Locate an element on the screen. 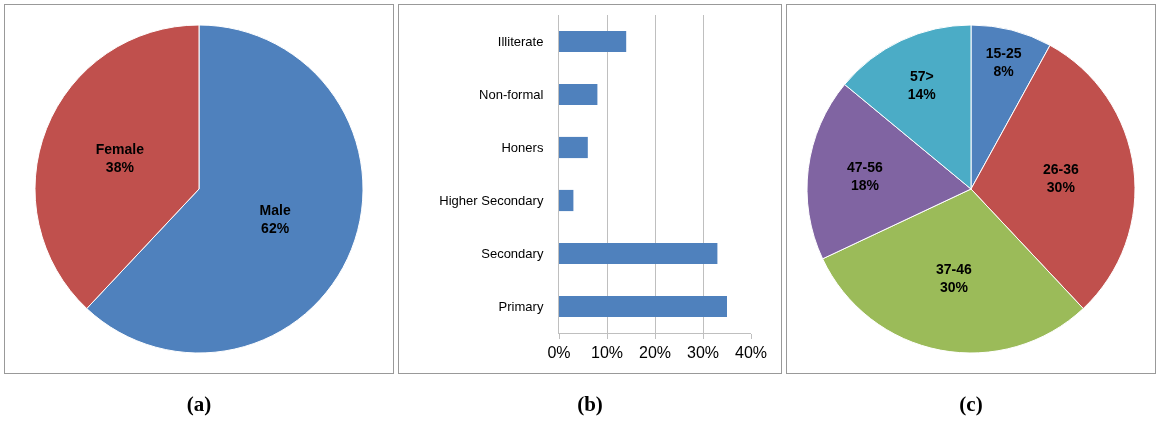  text: (a) is located at coordinates (199, 404).